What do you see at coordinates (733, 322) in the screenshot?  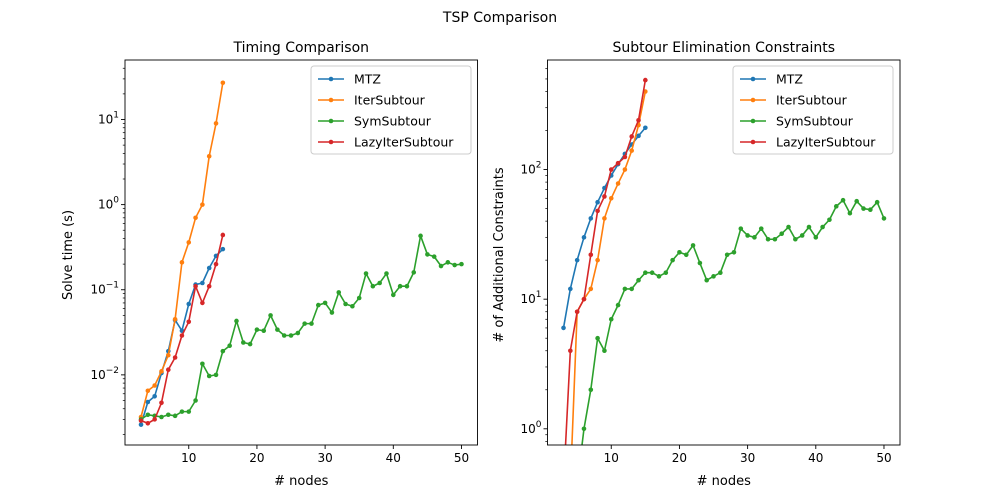 I see `constraints-line-symsubtour` at bounding box center [733, 322].